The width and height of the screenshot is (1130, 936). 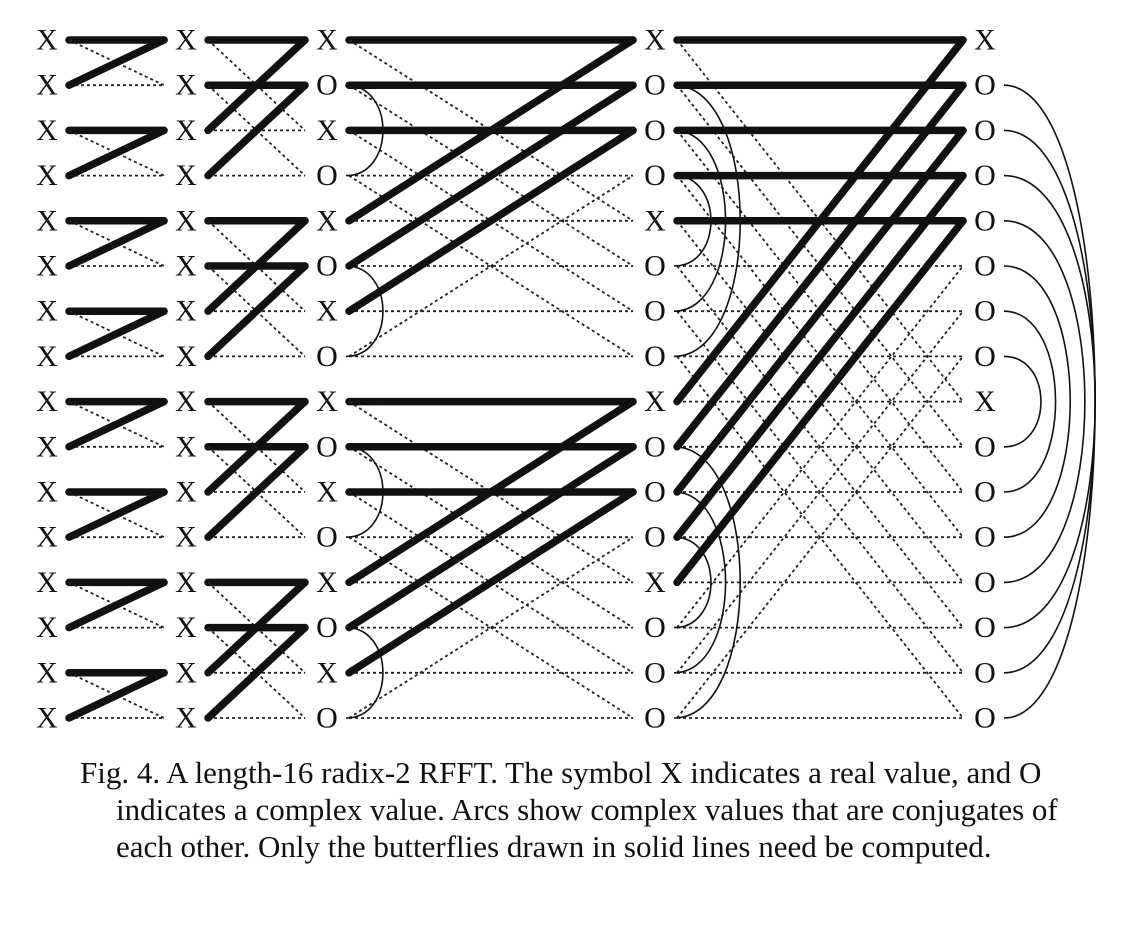 I want to click on node-input-1: X, so click(x=47, y=85).